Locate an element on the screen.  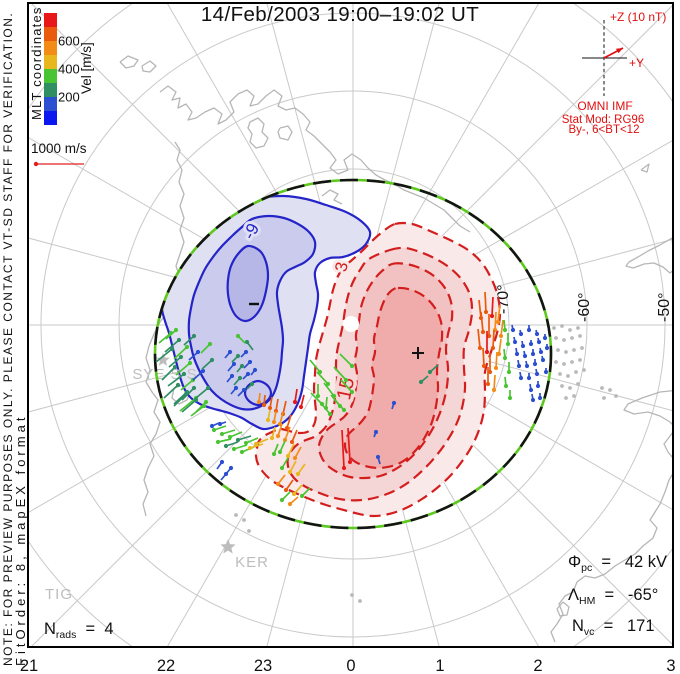
imf-dial-axes is located at coordinates (604, 58).